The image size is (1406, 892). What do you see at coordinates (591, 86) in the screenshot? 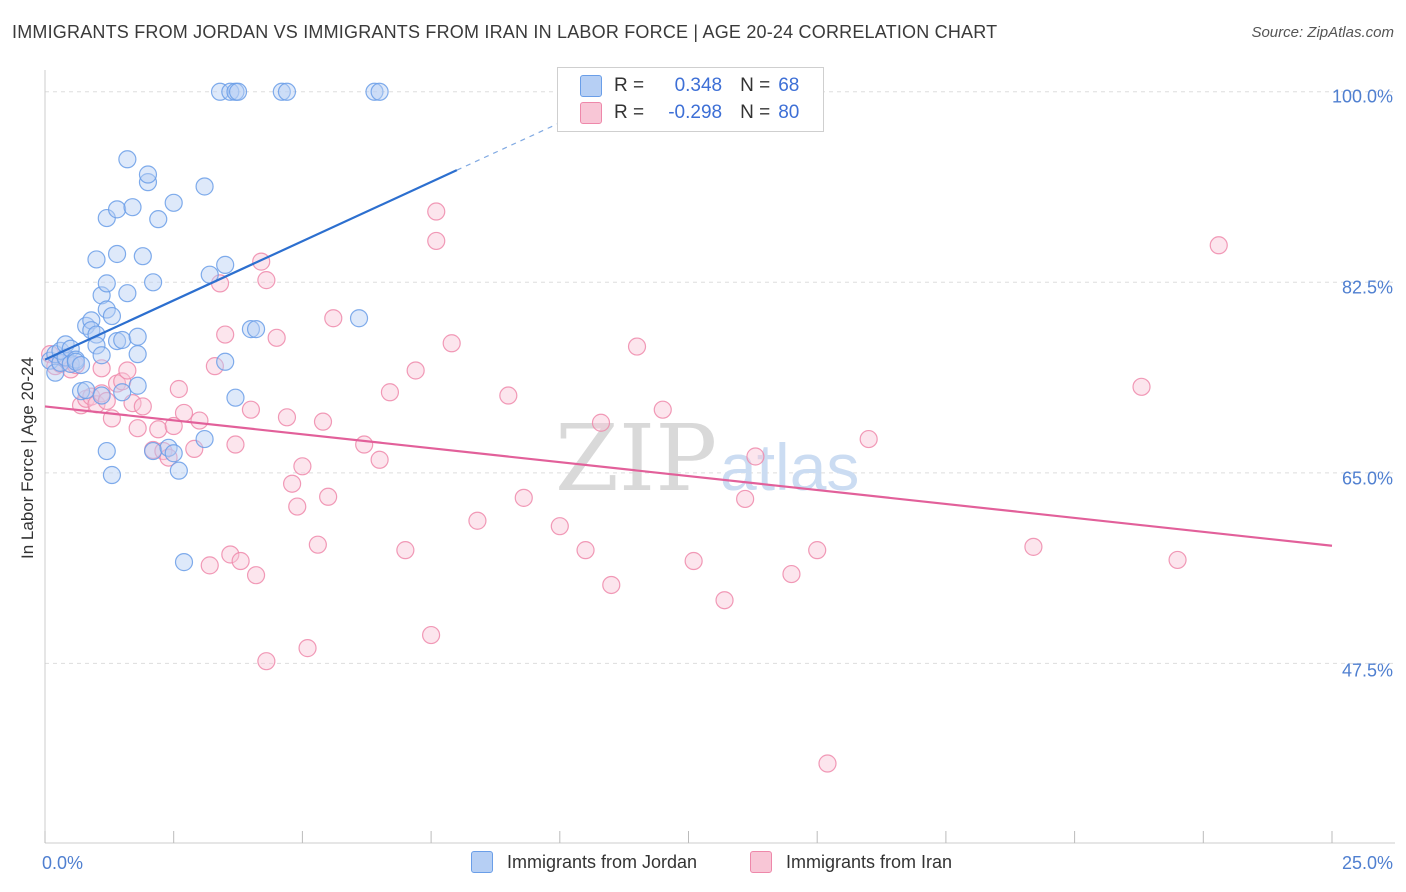
I see `jordan-swatch` at bounding box center [591, 86].